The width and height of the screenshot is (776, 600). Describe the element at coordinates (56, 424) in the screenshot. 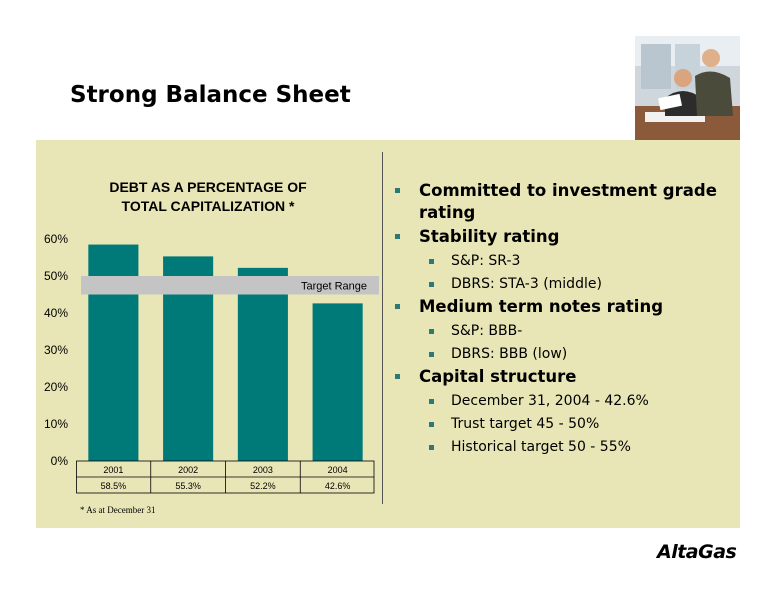

I see `y-tick-label: 10%` at that location.